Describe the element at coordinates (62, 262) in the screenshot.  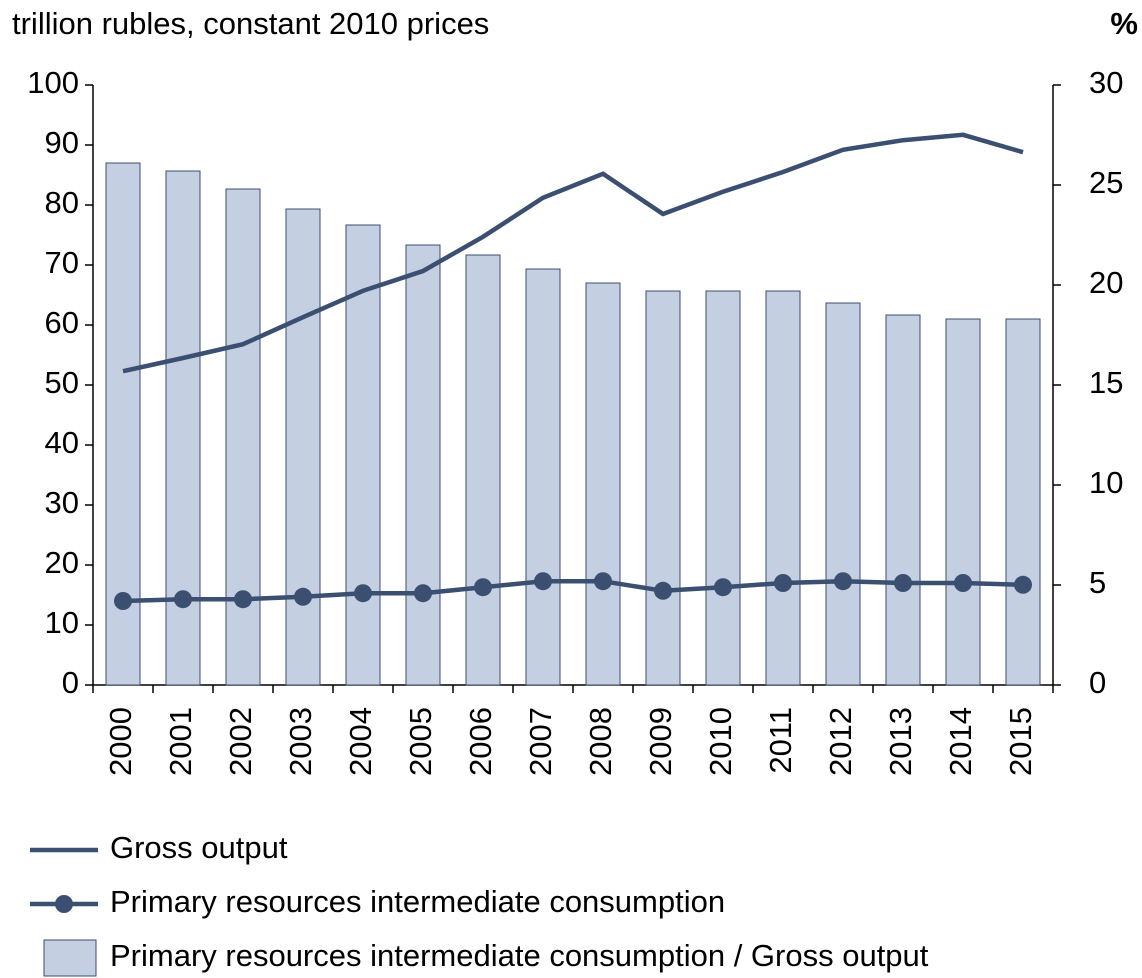
I see `y-tick-label: 70` at that location.